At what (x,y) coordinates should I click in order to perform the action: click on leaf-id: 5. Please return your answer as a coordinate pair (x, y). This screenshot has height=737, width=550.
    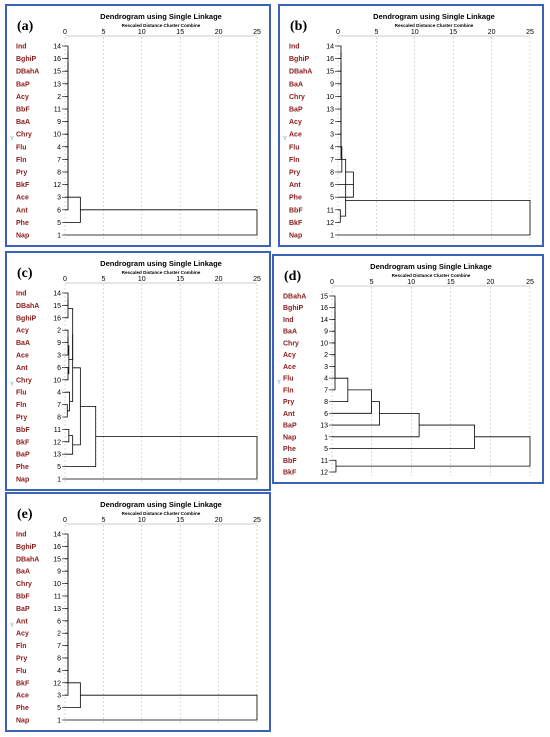
    Looking at the image, I should click on (59, 708).